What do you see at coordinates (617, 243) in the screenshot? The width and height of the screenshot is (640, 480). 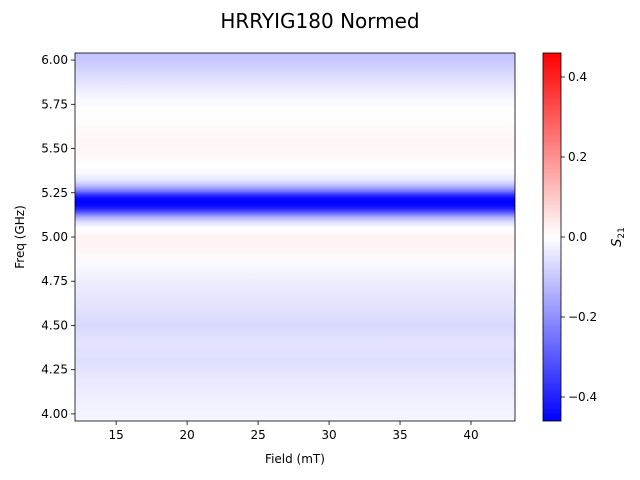 I see `colorbar-label-main: S` at bounding box center [617, 243].